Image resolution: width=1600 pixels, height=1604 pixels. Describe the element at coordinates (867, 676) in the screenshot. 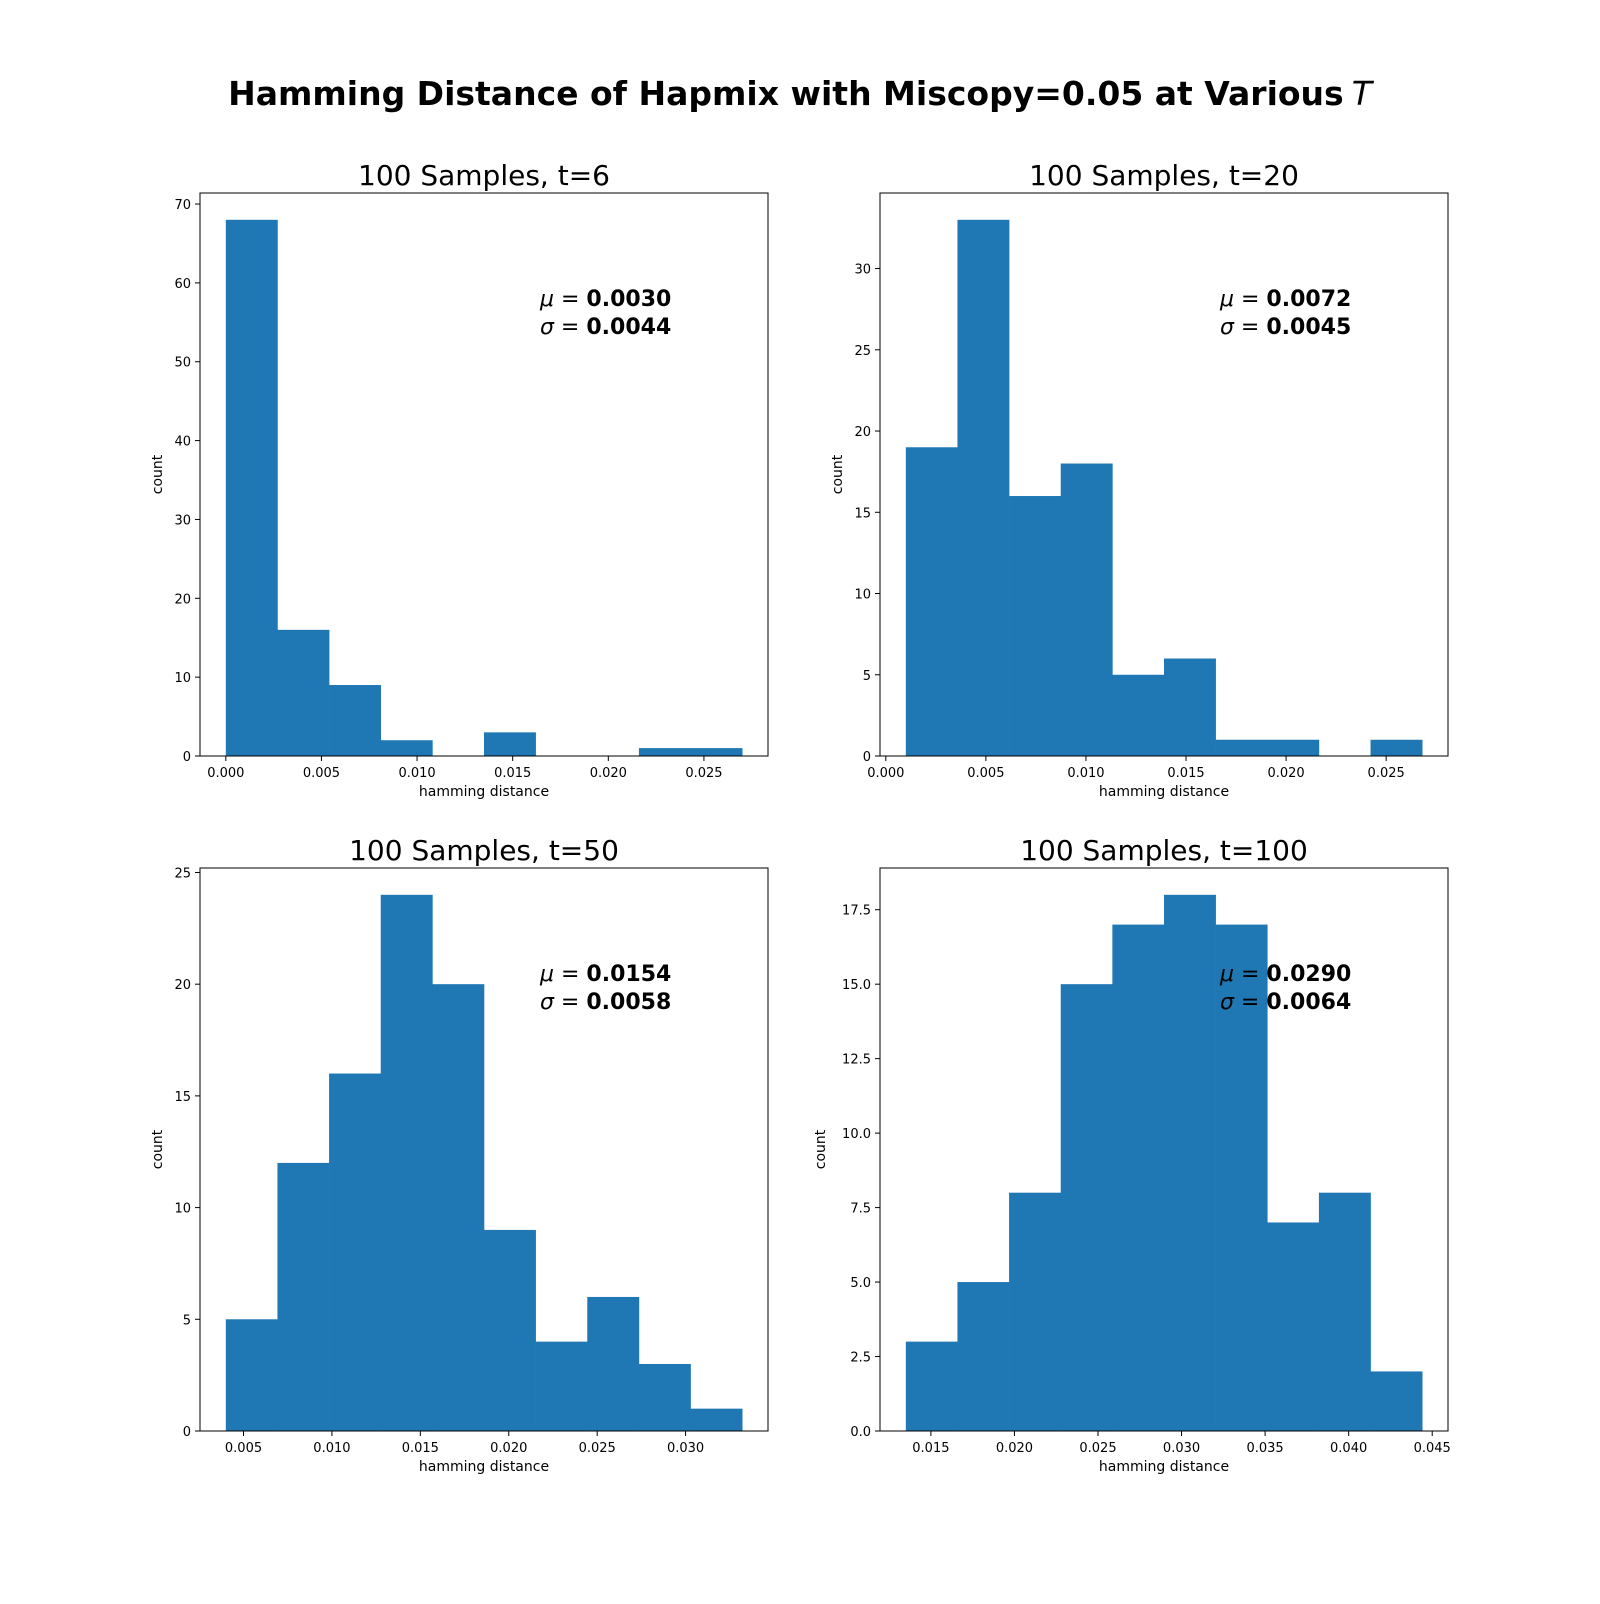

I see `chart-2-ytick-label-2: 5` at that location.